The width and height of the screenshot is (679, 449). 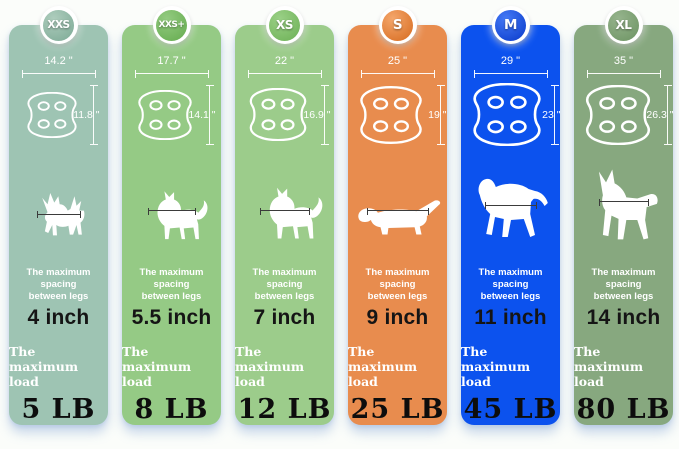 I want to click on doberman-silhouette, so click(x=628, y=204).